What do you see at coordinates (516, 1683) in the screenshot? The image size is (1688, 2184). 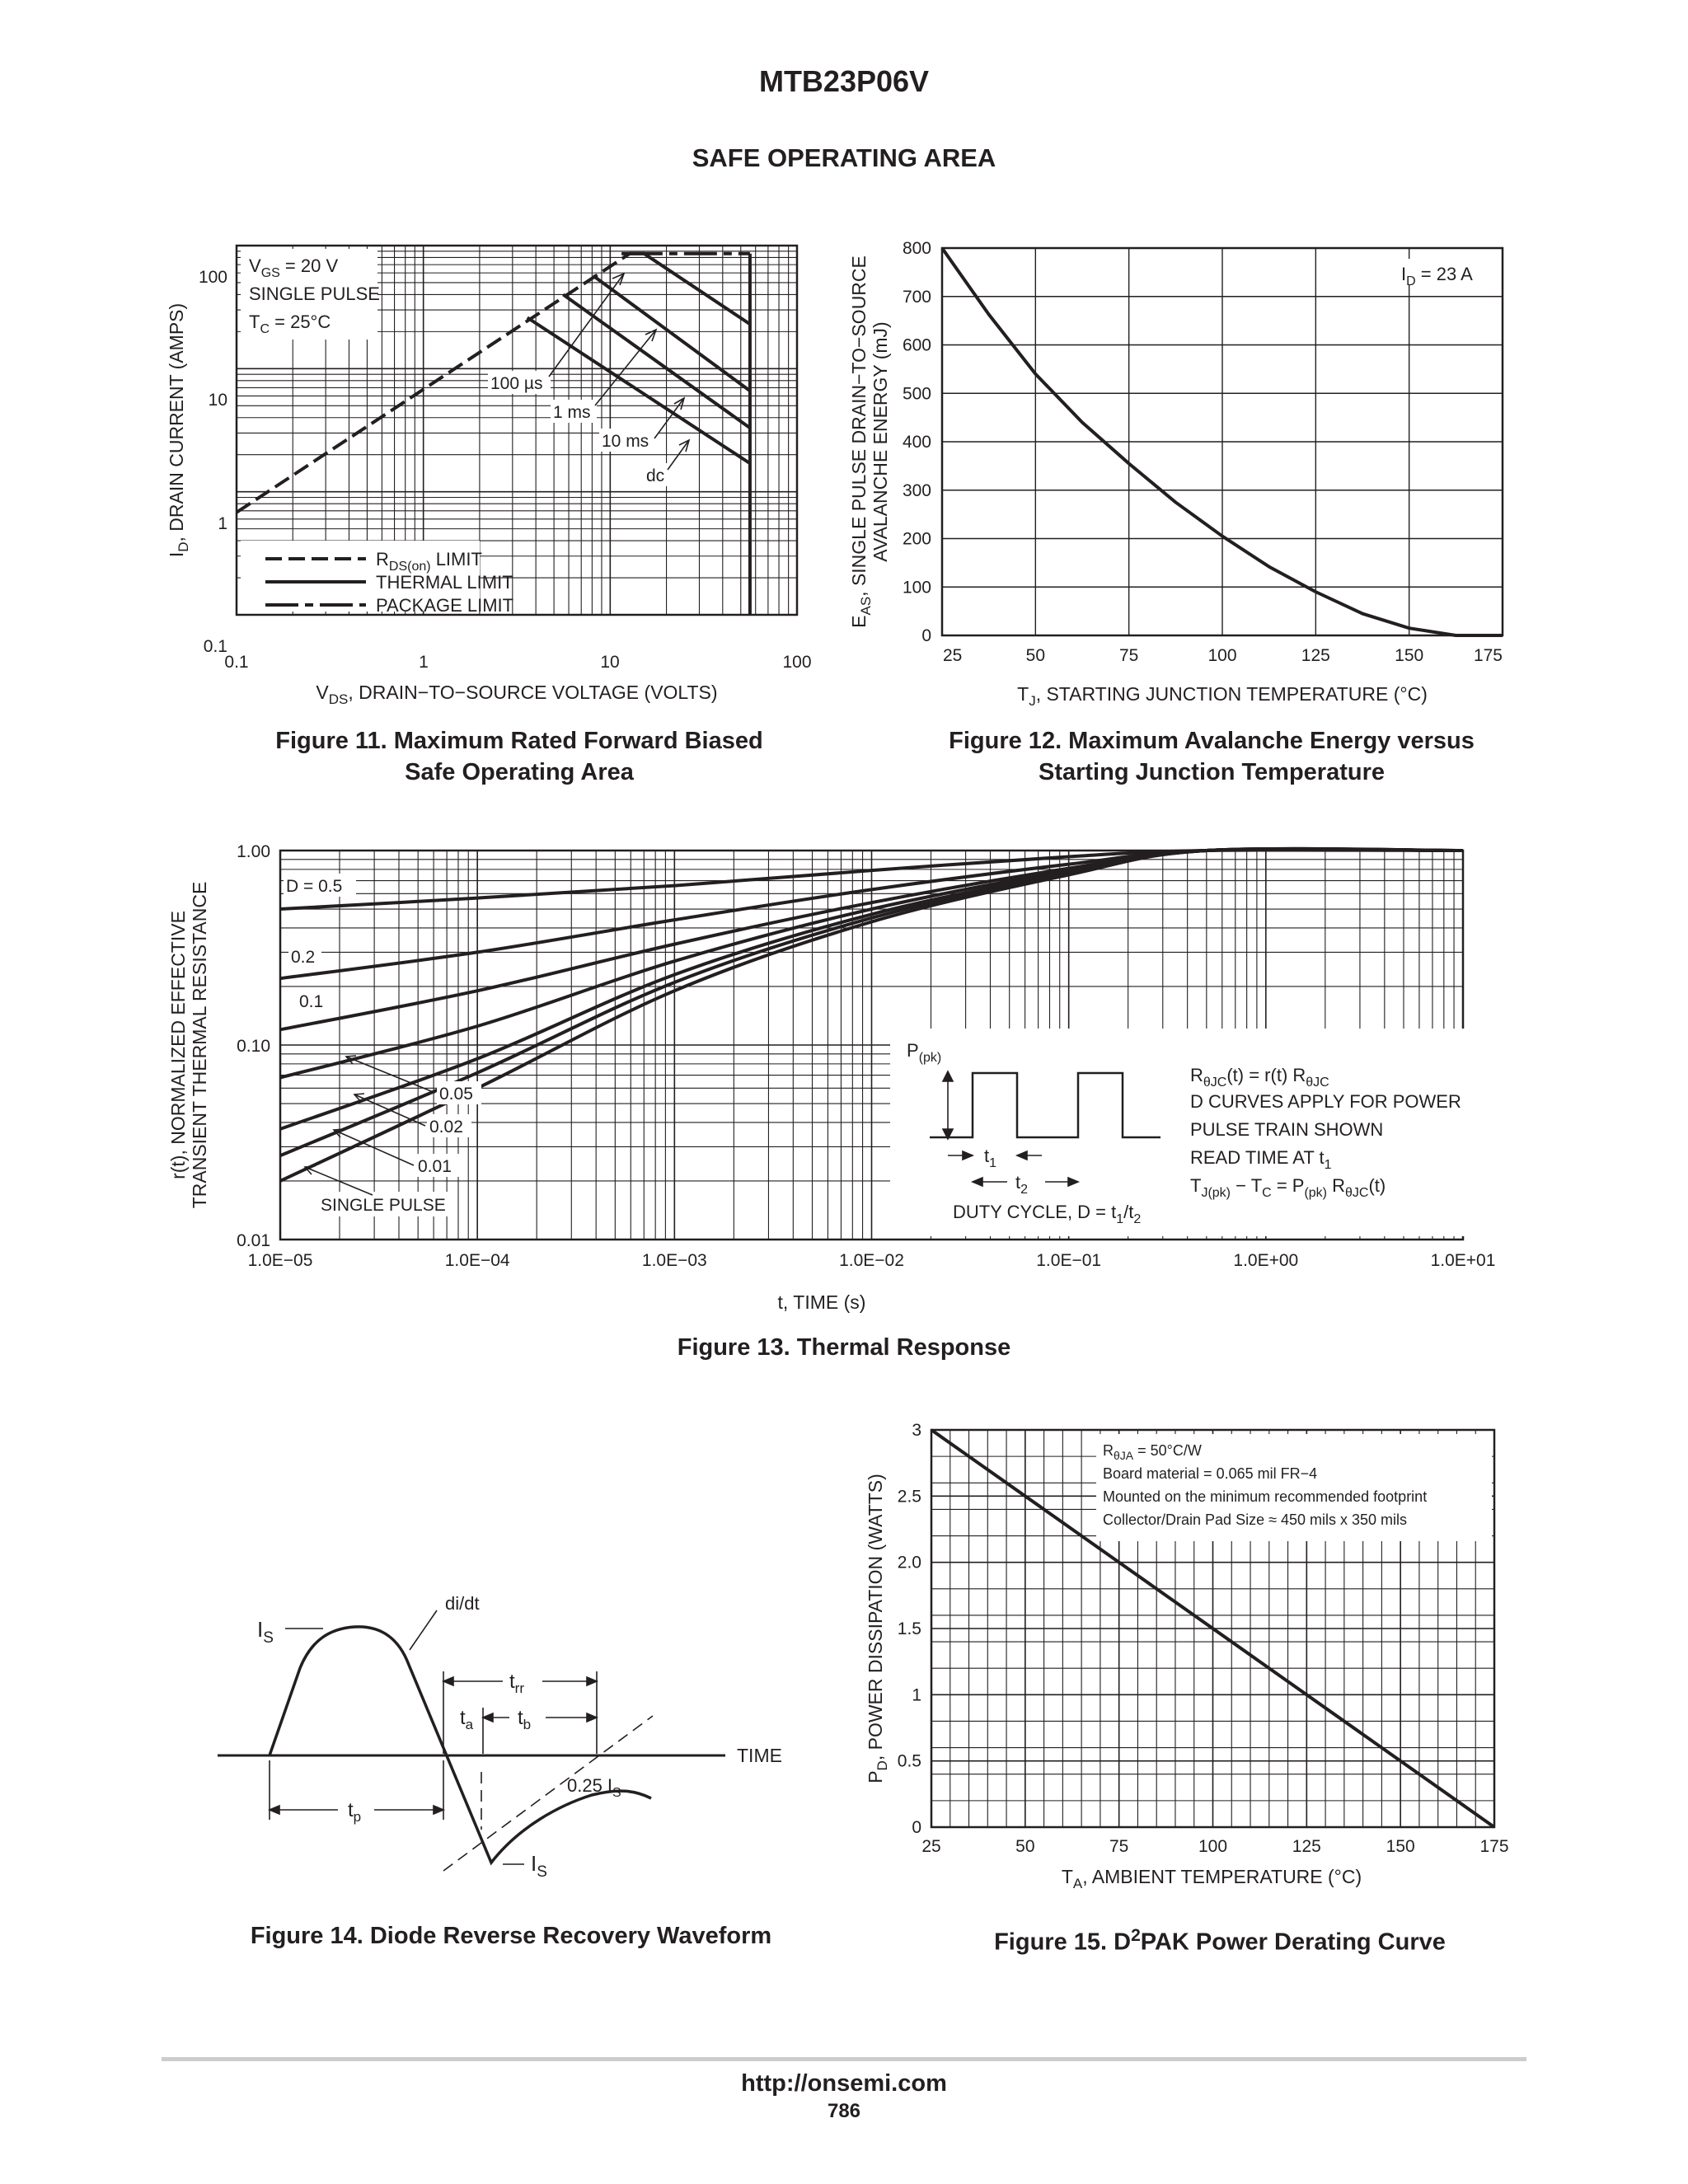 I see `fig14-trr-label: trr` at bounding box center [516, 1683].